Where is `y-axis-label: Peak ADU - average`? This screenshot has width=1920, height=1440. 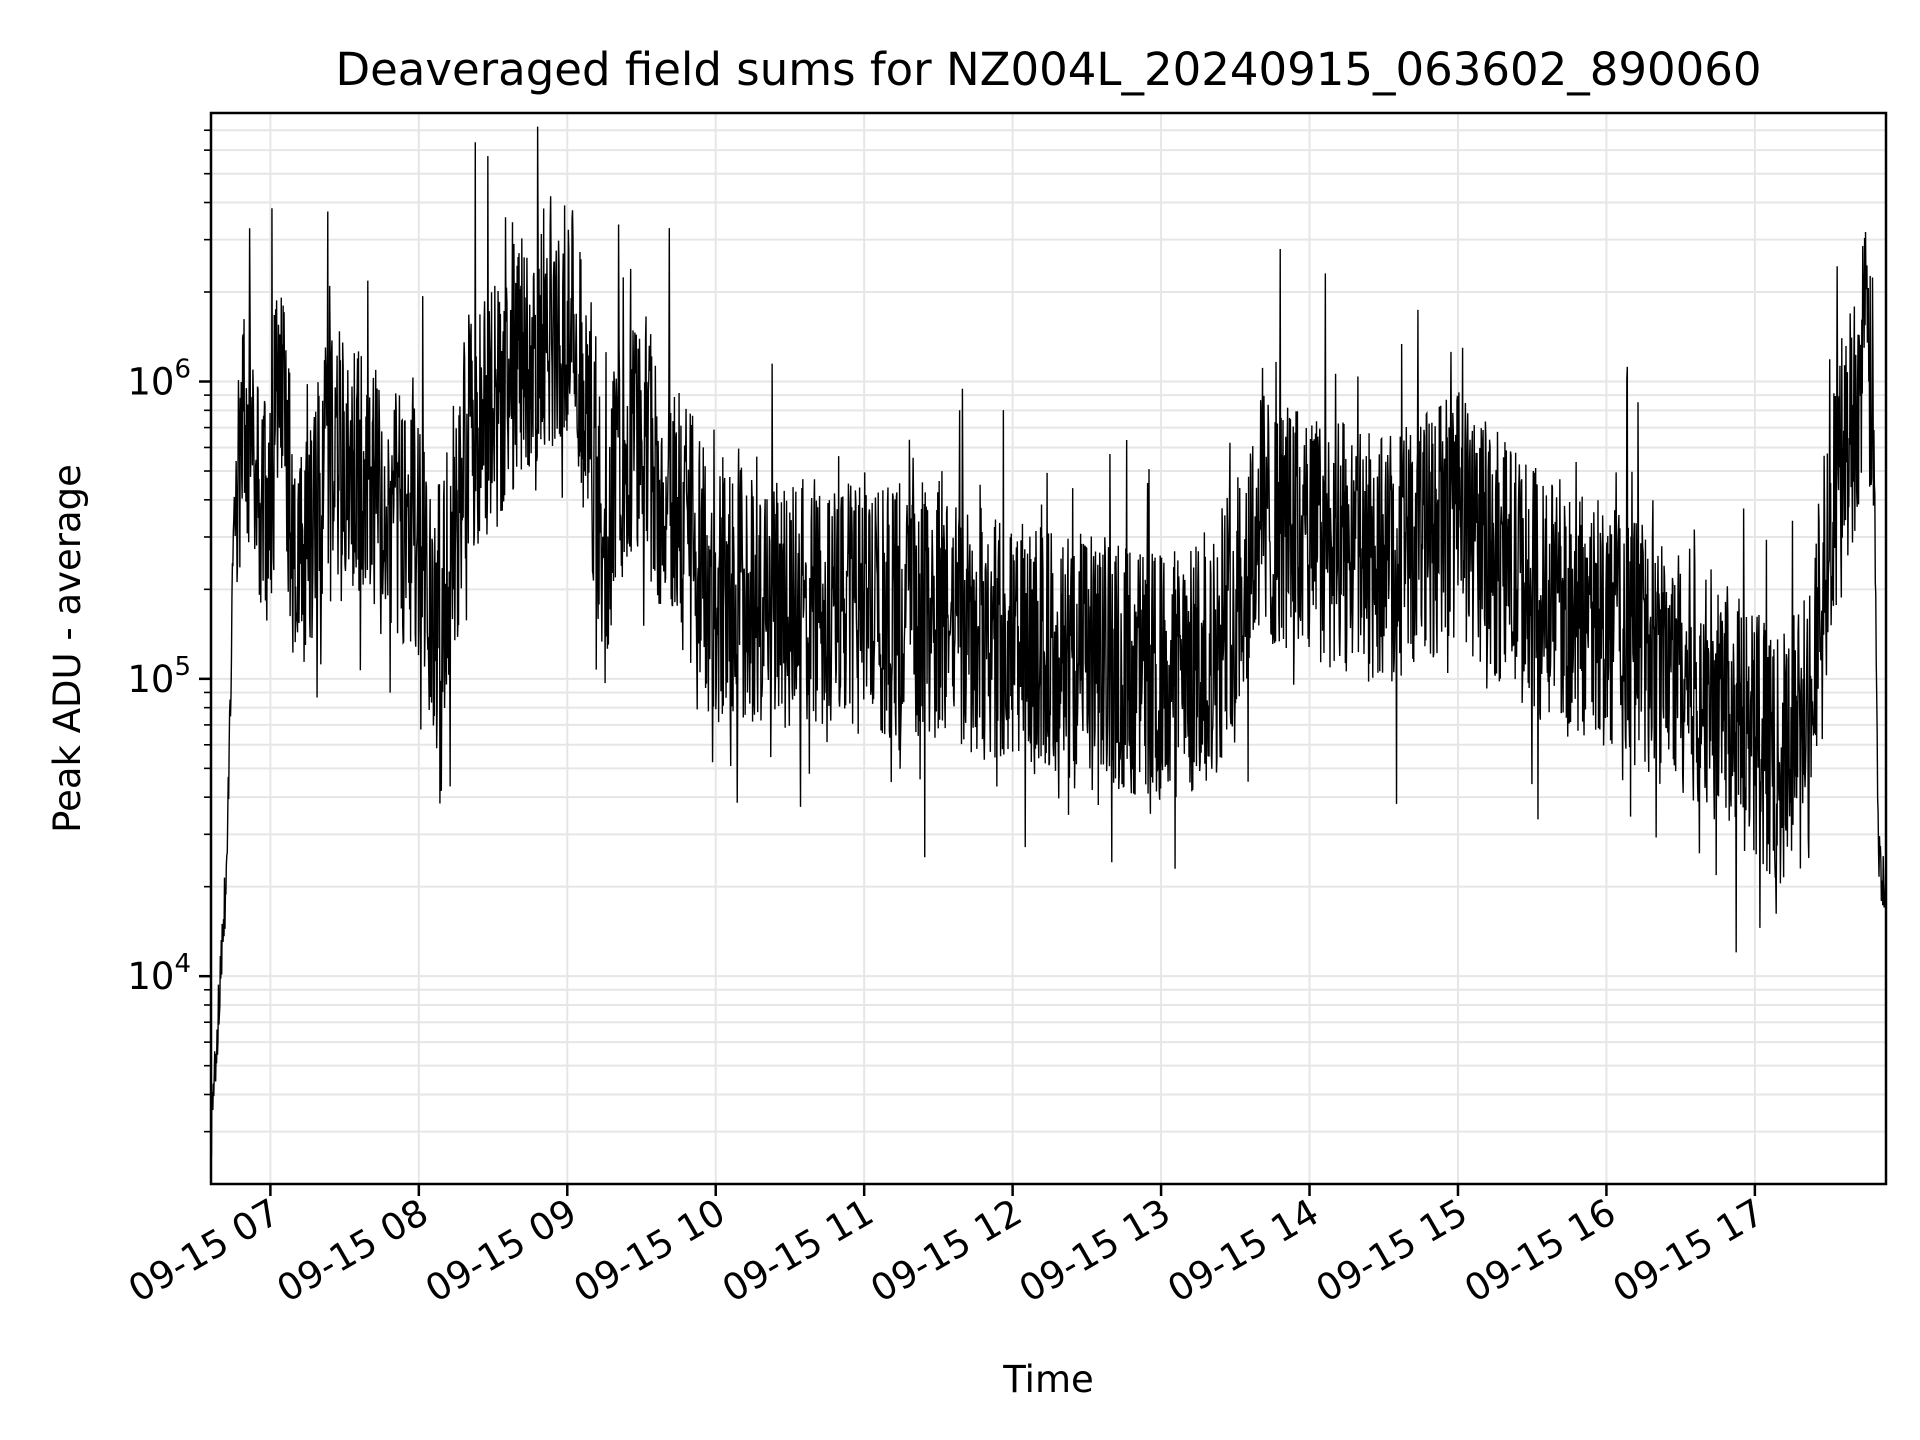 y-axis-label: Peak ADU - average is located at coordinates (67, 648).